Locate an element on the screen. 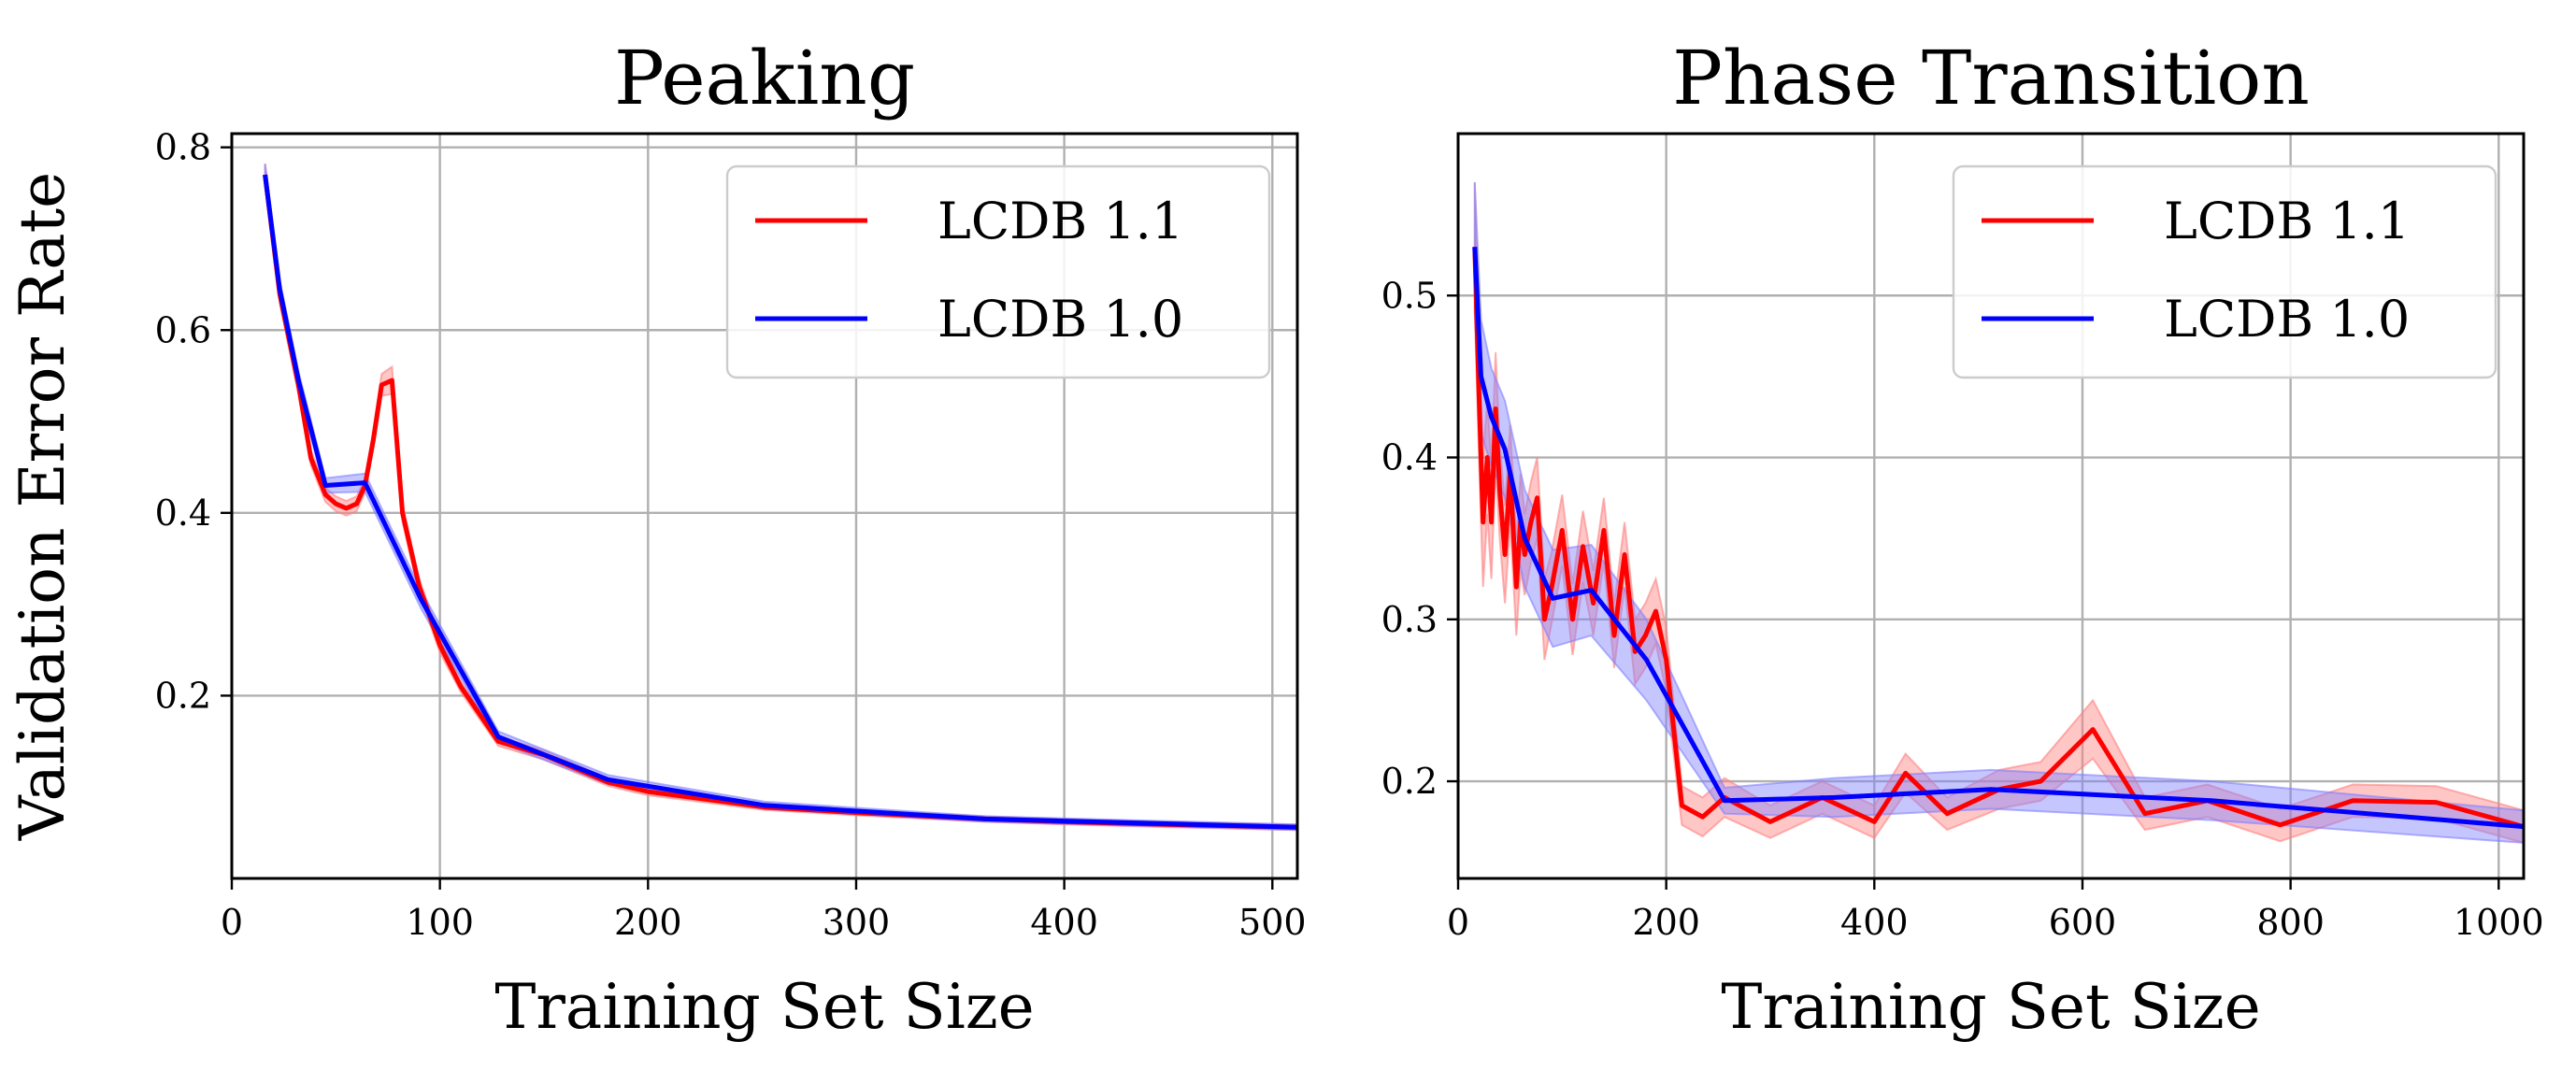 This screenshot has height=1084, width=2576. peaking-x-tick-label: 300 is located at coordinates (857, 922).